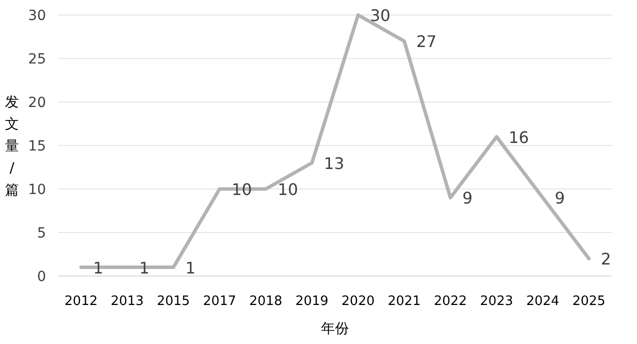 Image resolution: width=637 pixels, height=344 pixels. Describe the element at coordinates (606, 259) in the screenshot. I see `data-label: 2` at that location.